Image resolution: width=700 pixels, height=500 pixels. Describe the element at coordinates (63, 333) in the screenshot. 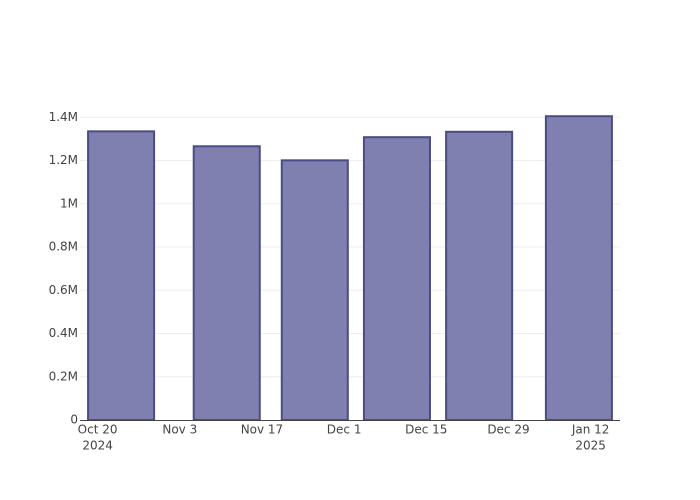

I see `y-tick-label: 0.4M` at that location.